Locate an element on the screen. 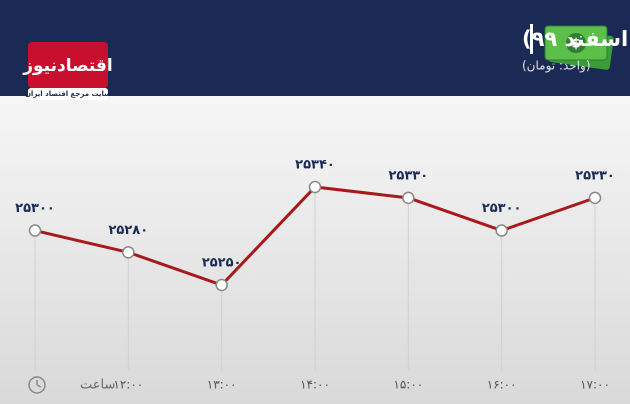 The image size is (630, 404). logo-text: اقتصادنیوز is located at coordinates (67, 66).